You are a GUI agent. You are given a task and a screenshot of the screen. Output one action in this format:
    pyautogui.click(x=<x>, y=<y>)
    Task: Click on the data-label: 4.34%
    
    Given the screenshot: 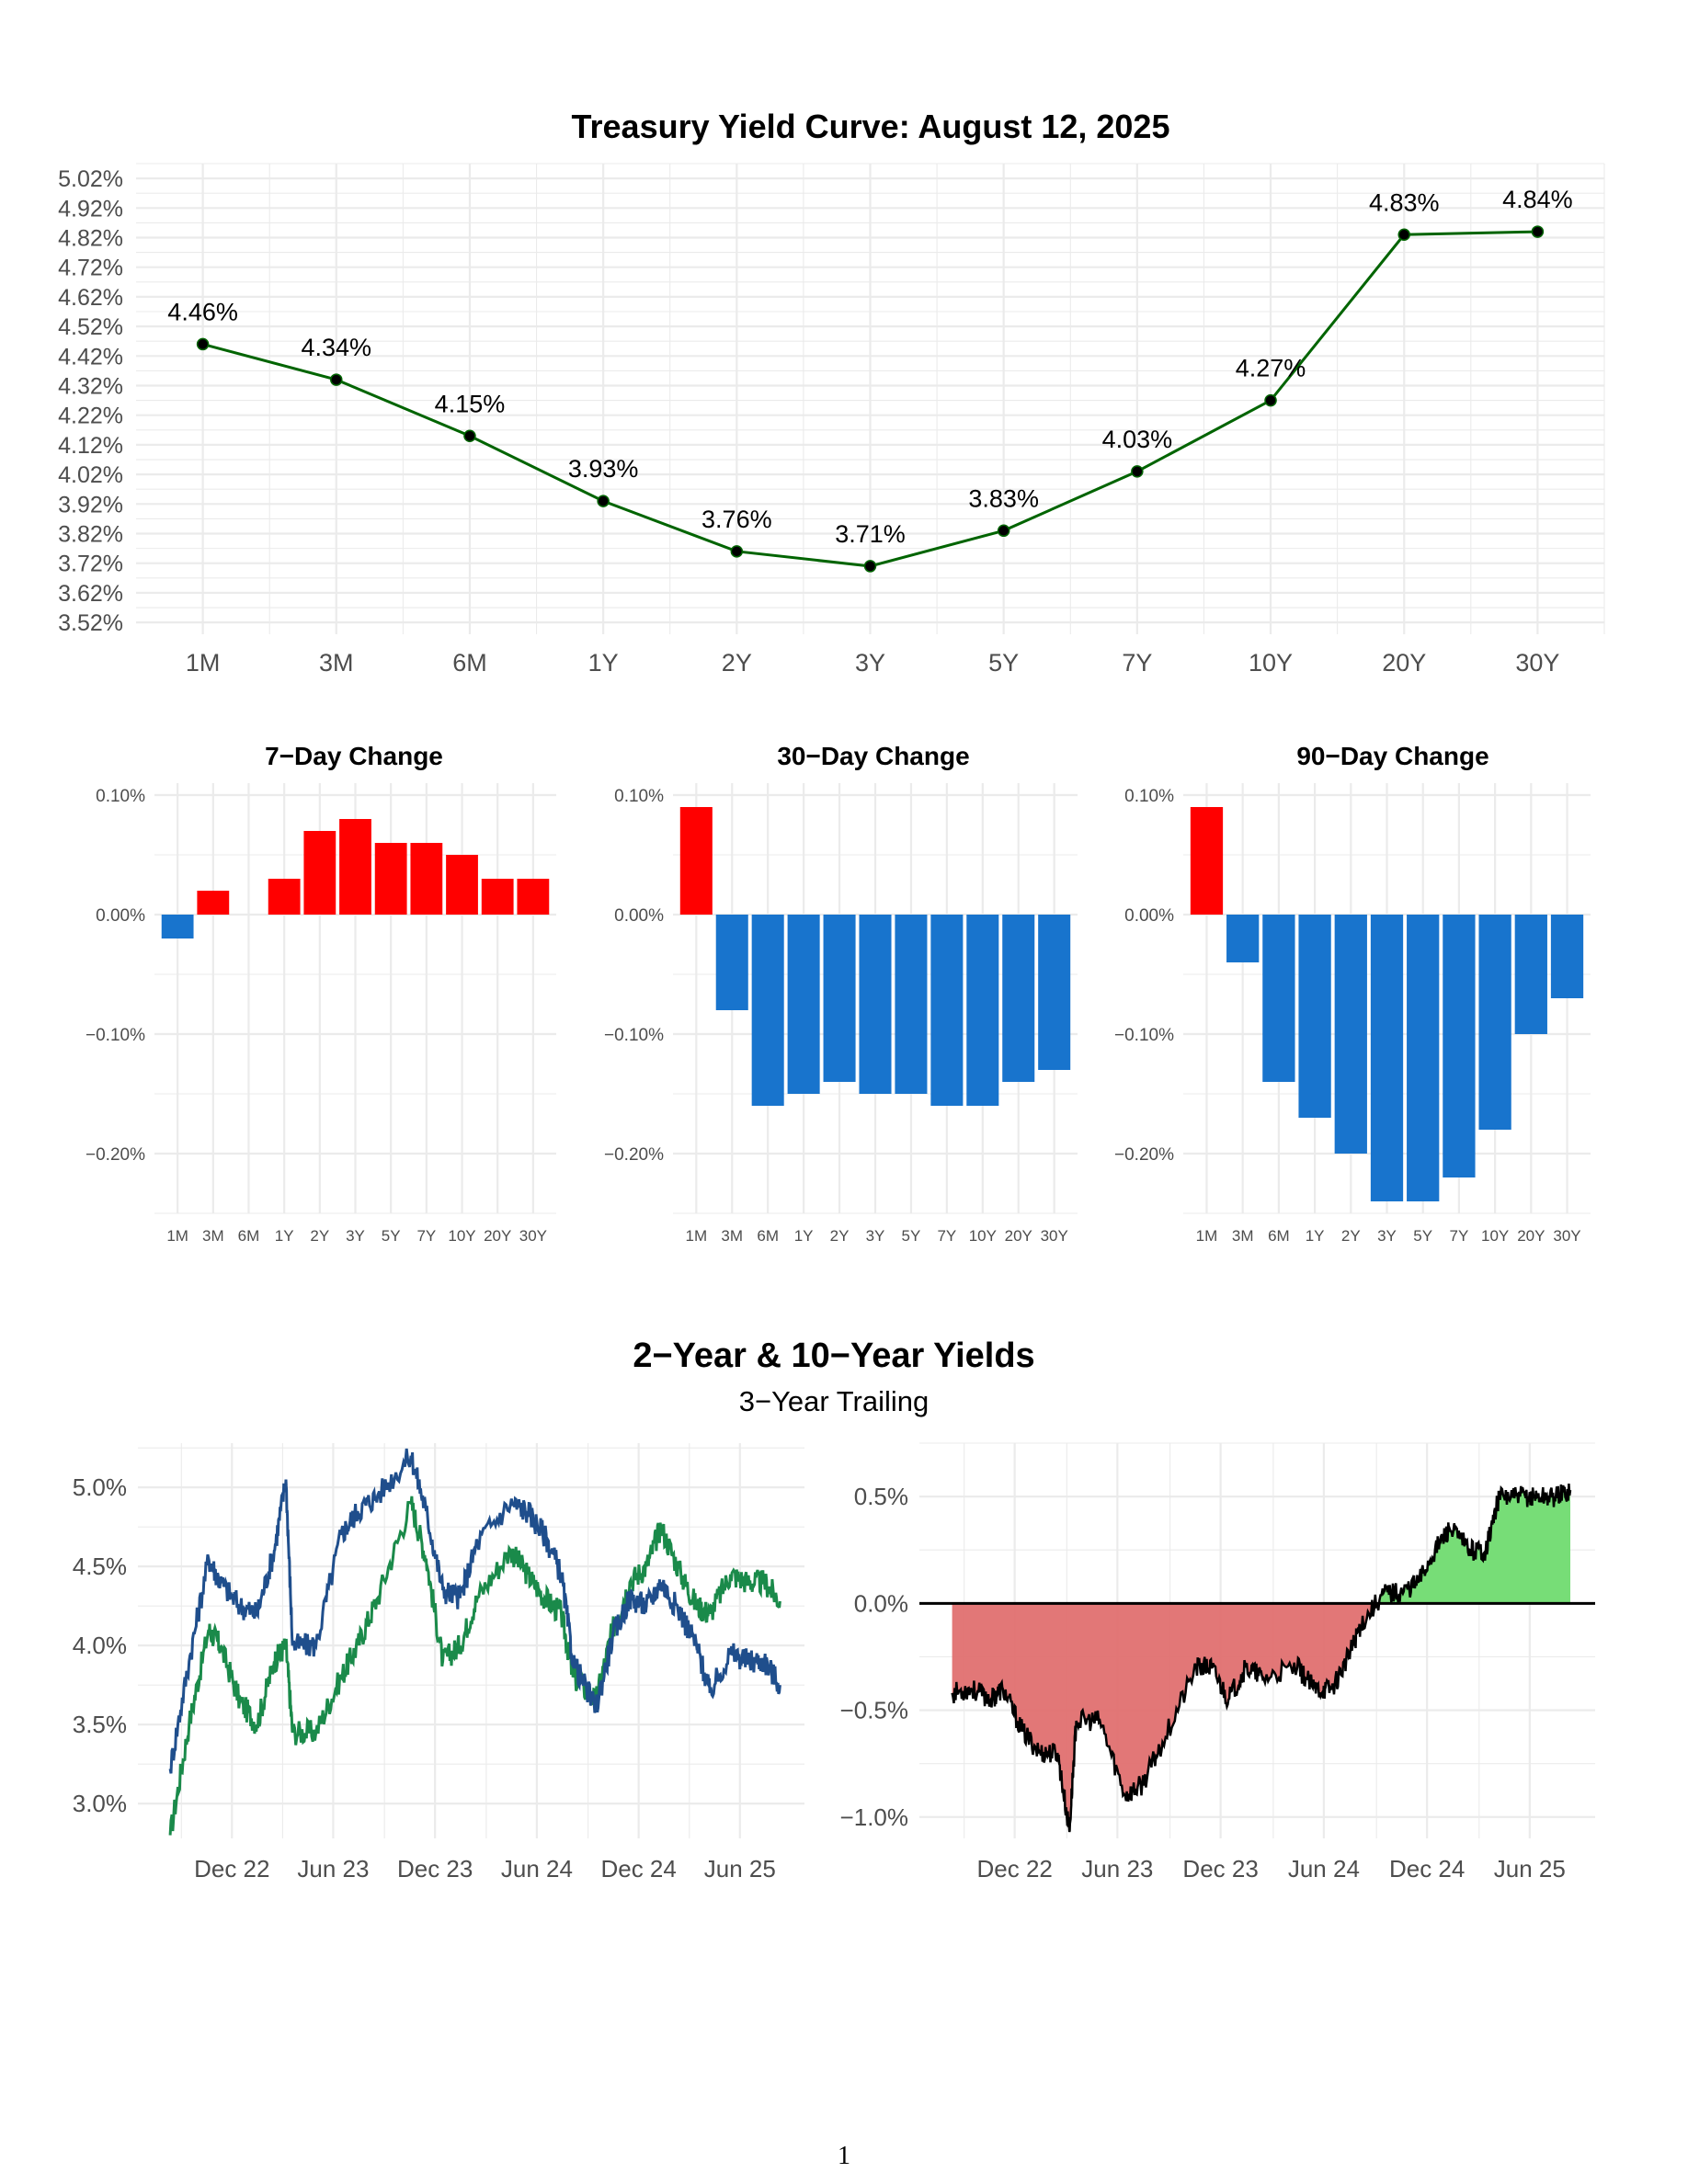 What is the action you would take?
    pyautogui.click(x=336, y=347)
    